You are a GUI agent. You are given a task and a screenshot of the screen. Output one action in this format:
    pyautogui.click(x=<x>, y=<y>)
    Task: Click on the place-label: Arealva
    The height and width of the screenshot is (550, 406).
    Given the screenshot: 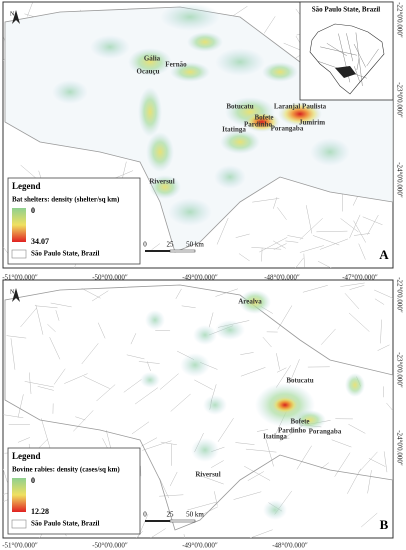 What is the action you would take?
    pyautogui.click(x=250, y=302)
    